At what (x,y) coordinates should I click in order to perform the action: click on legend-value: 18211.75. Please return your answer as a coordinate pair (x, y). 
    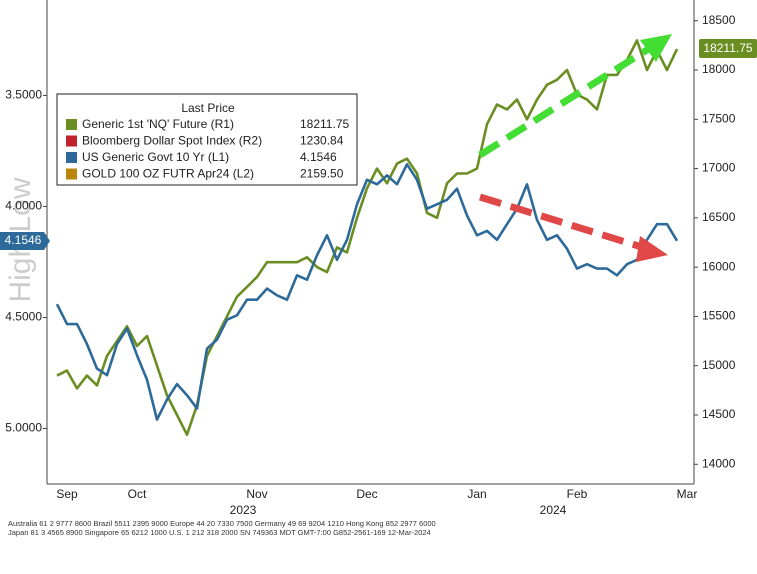
    Looking at the image, I should click on (324, 124).